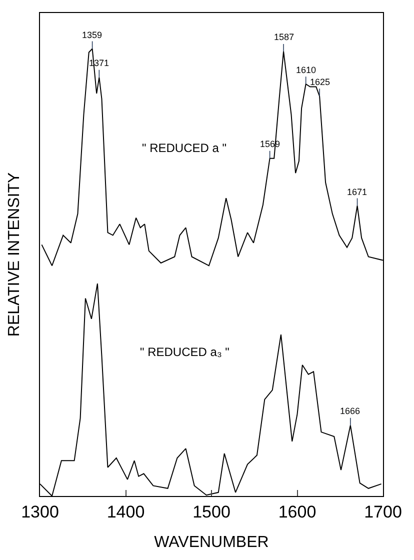 The width and height of the screenshot is (414, 560). I want to click on annotation: 1359, so click(92, 35).